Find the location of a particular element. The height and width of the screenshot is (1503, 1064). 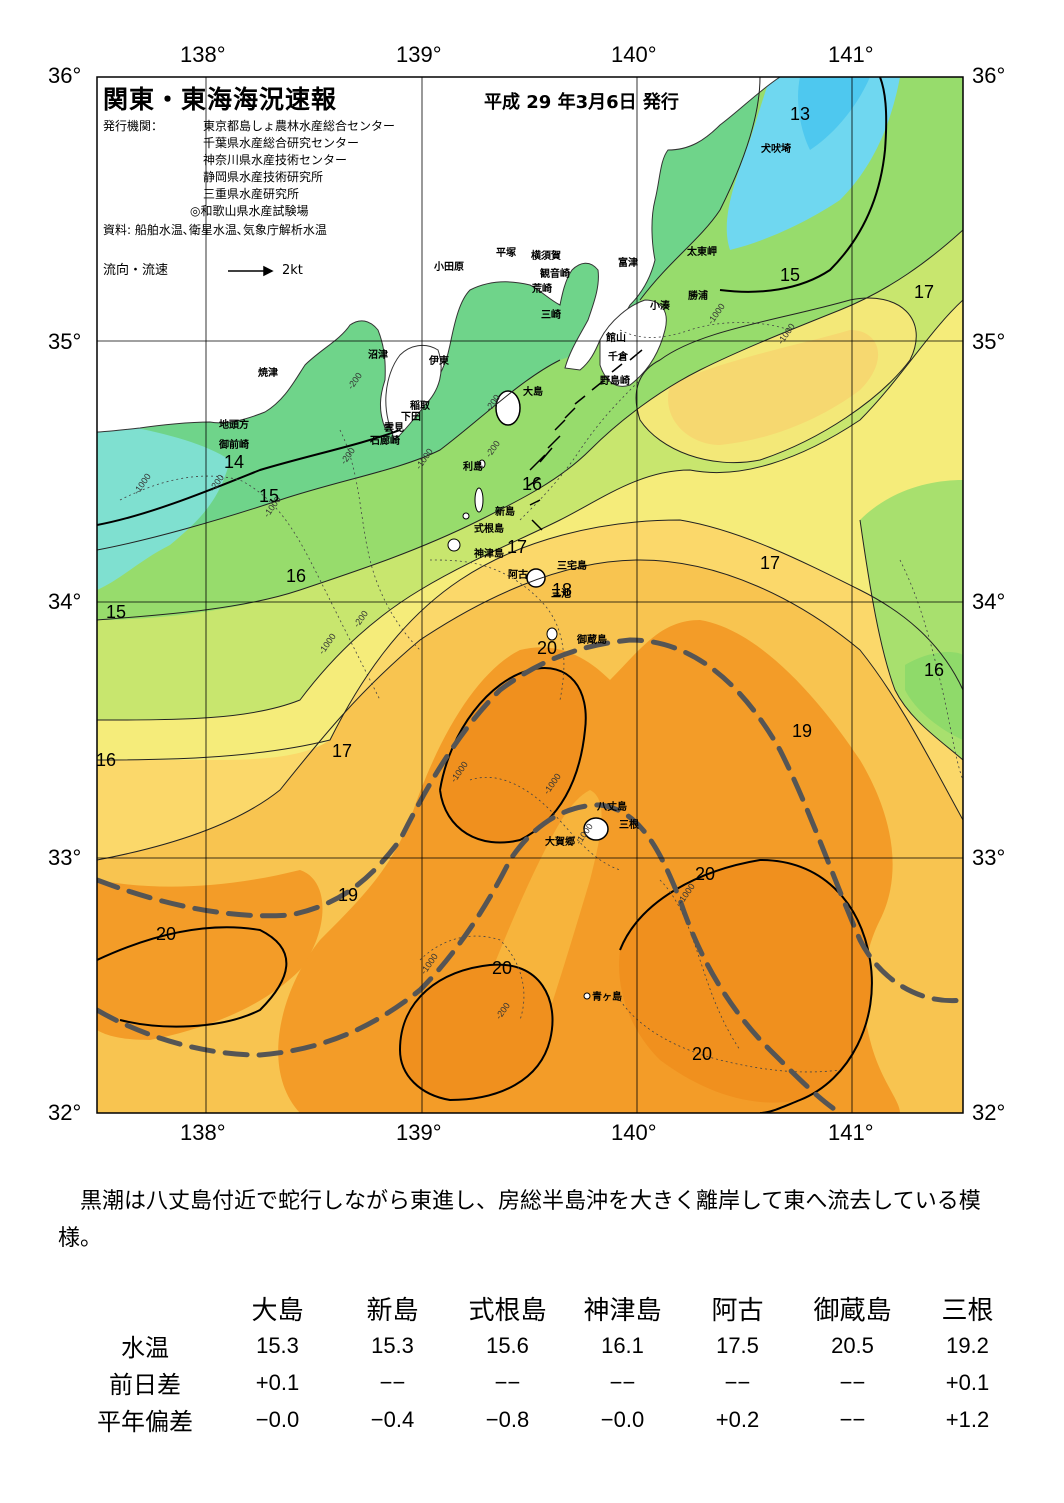

place-label: 小湊 is located at coordinates (660, 306).